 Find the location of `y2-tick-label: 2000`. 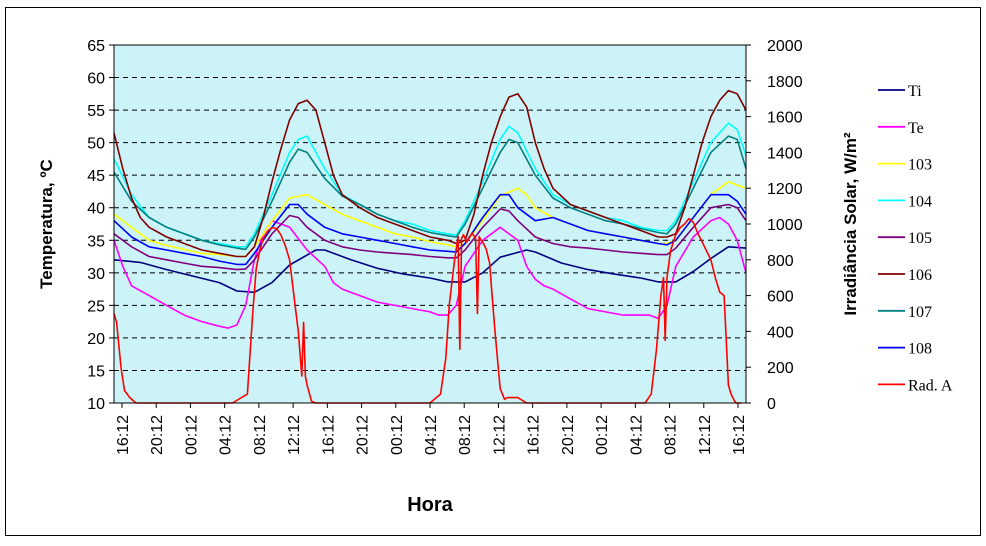

y2-tick-label: 2000 is located at coordinates (785, 46).